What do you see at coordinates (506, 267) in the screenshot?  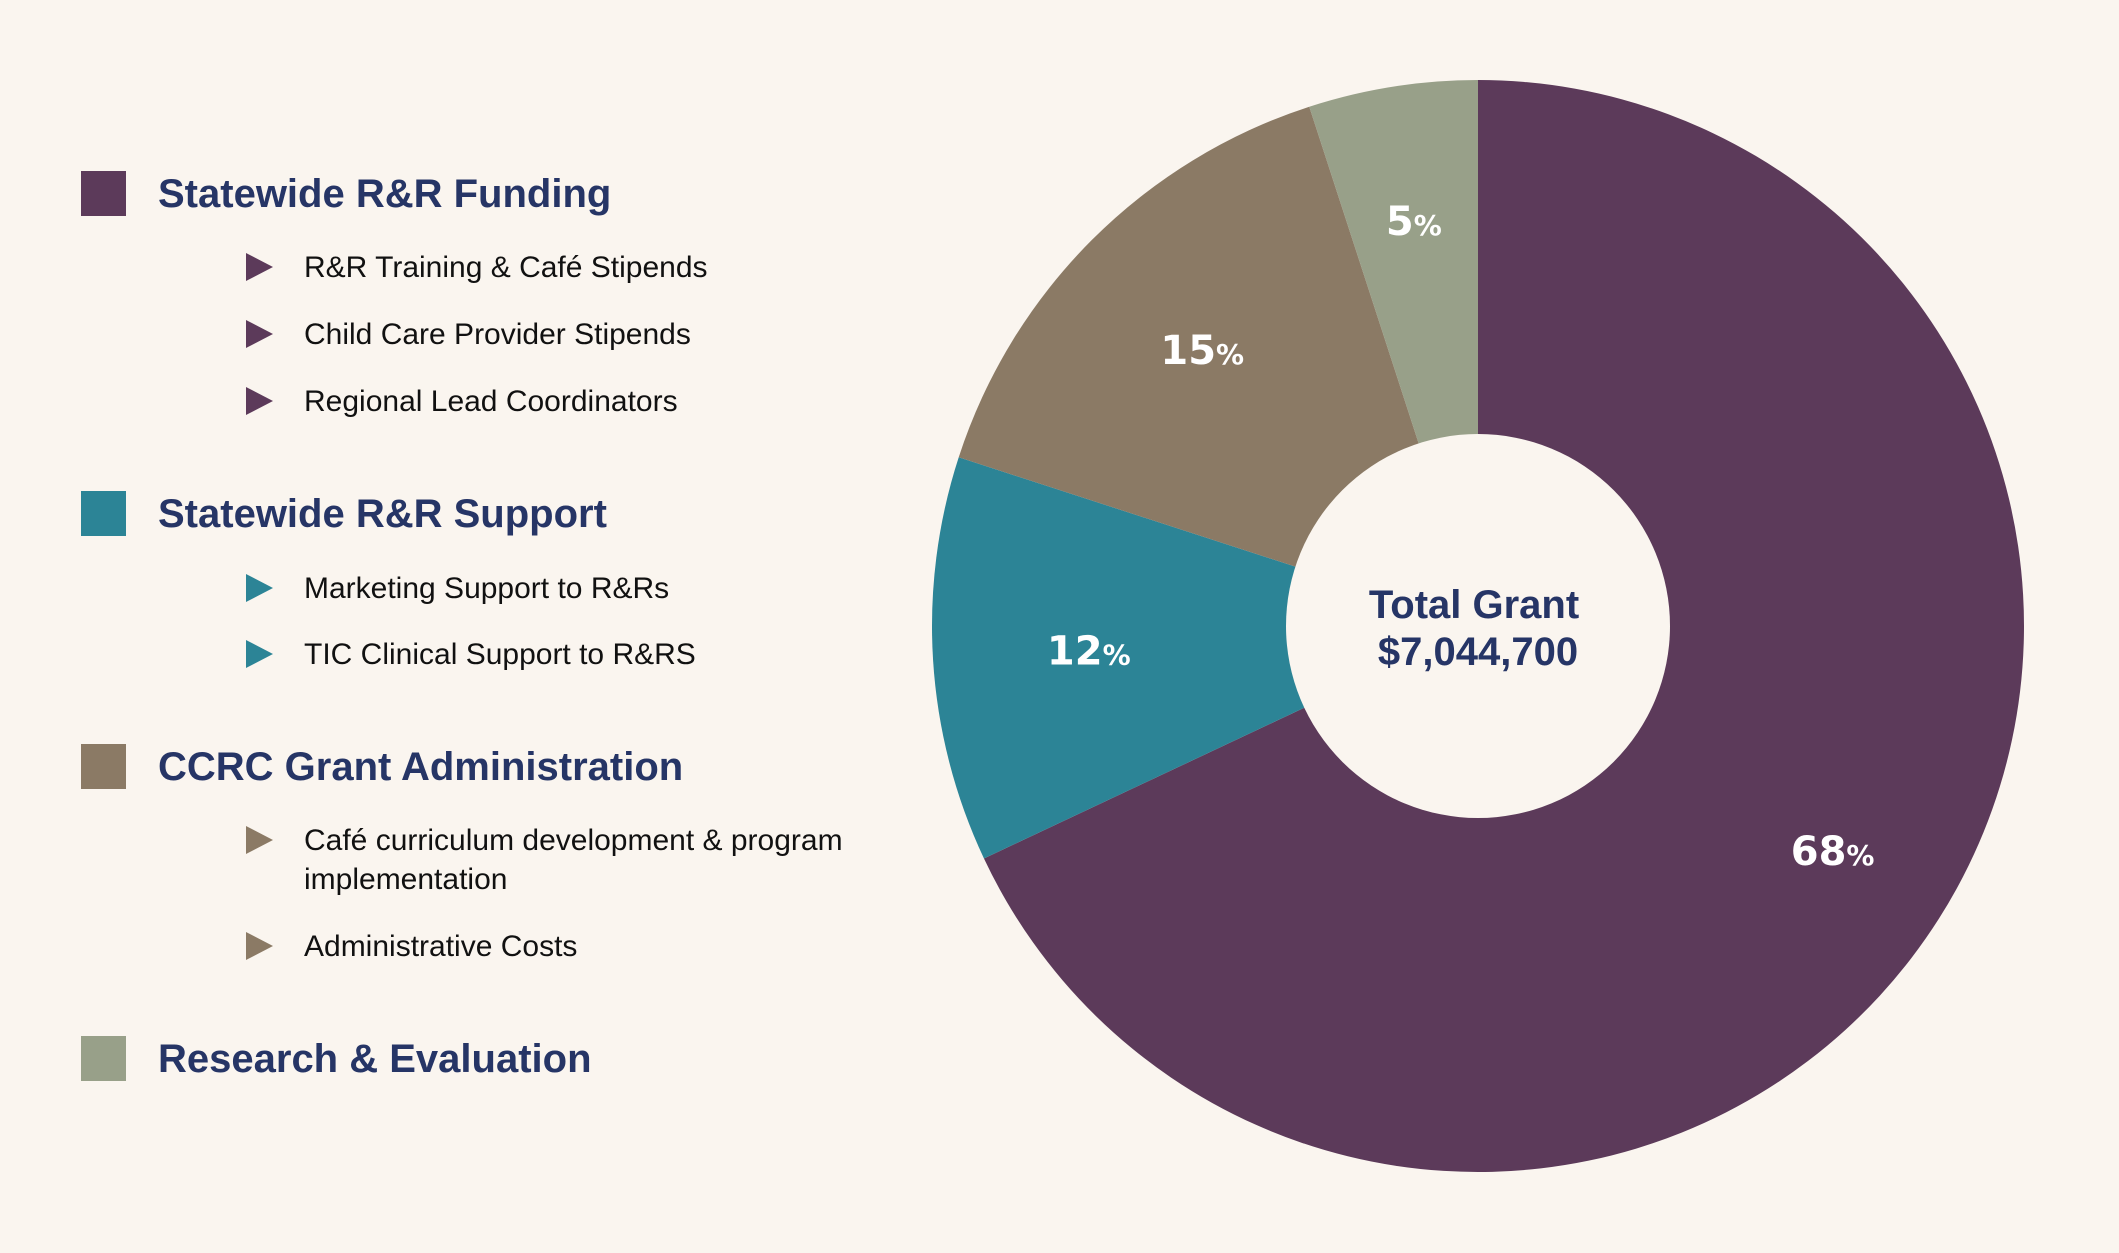 I see `legend-item: R&R Training & Café Stipends` at bounding box center [506, 267].